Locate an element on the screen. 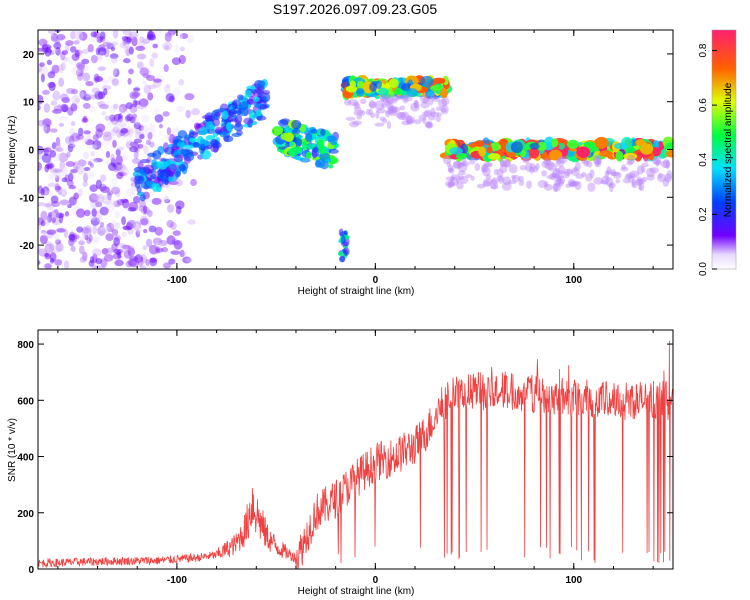 Image resolution: width=750 pixels, height=600 pixels. chart-title: S197.2026.097.09.23.G05 is located at coordinates (355, 9).